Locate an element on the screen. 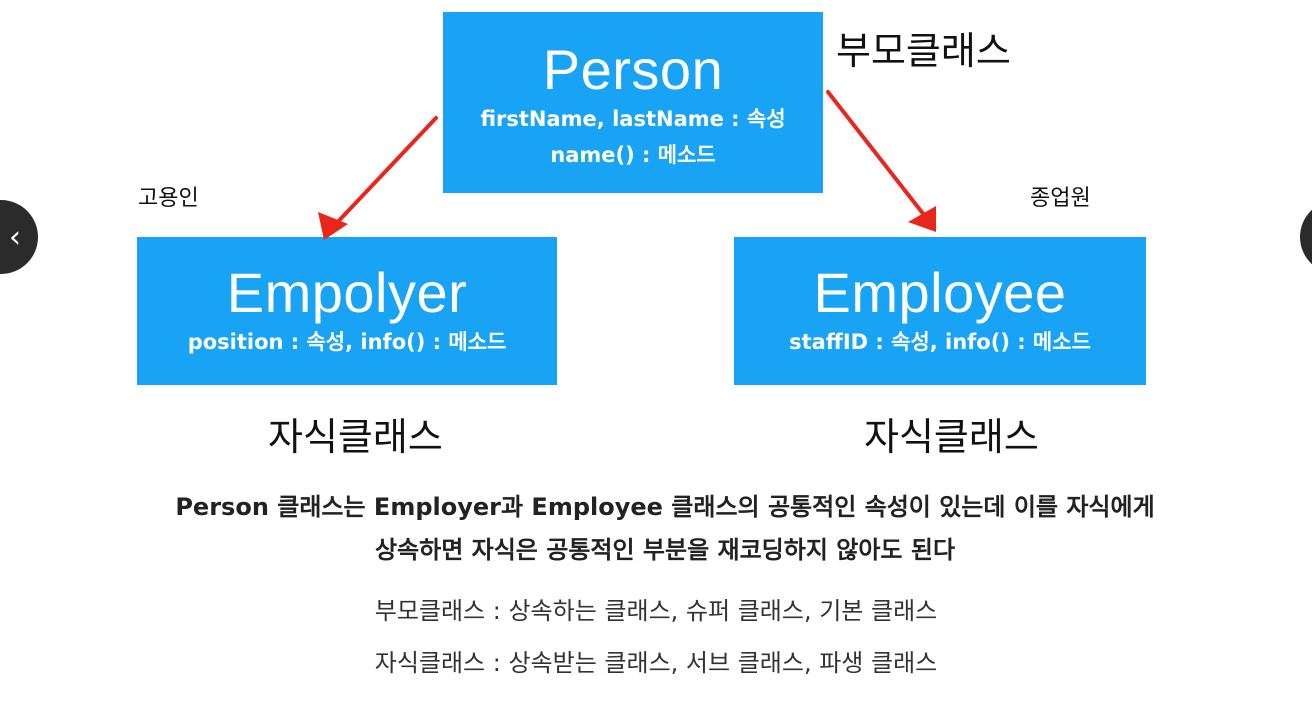 The image size is (1312, 714). employee-class-title: Employee is located at coordinates (940, 292).